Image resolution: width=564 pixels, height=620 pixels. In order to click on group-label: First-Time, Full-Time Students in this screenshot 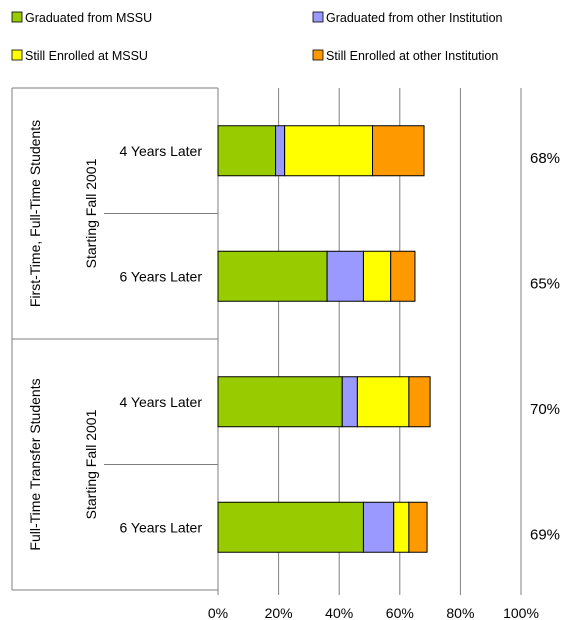, I will do `click(35, 213)`.